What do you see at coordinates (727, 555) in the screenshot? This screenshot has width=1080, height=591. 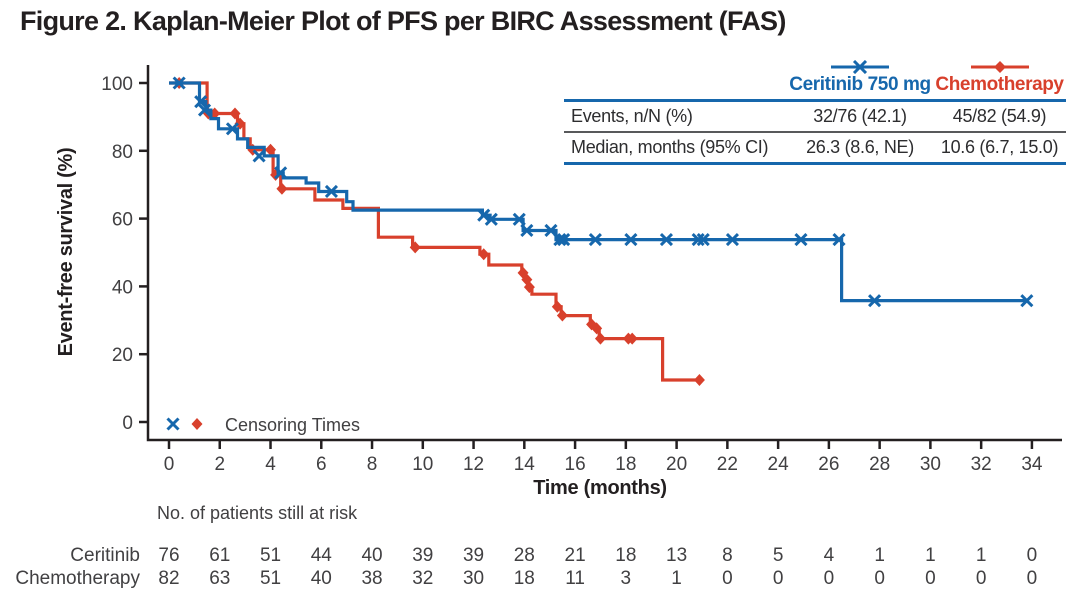 I see `at-risk-count: 8` at bounding box center [727, 555].